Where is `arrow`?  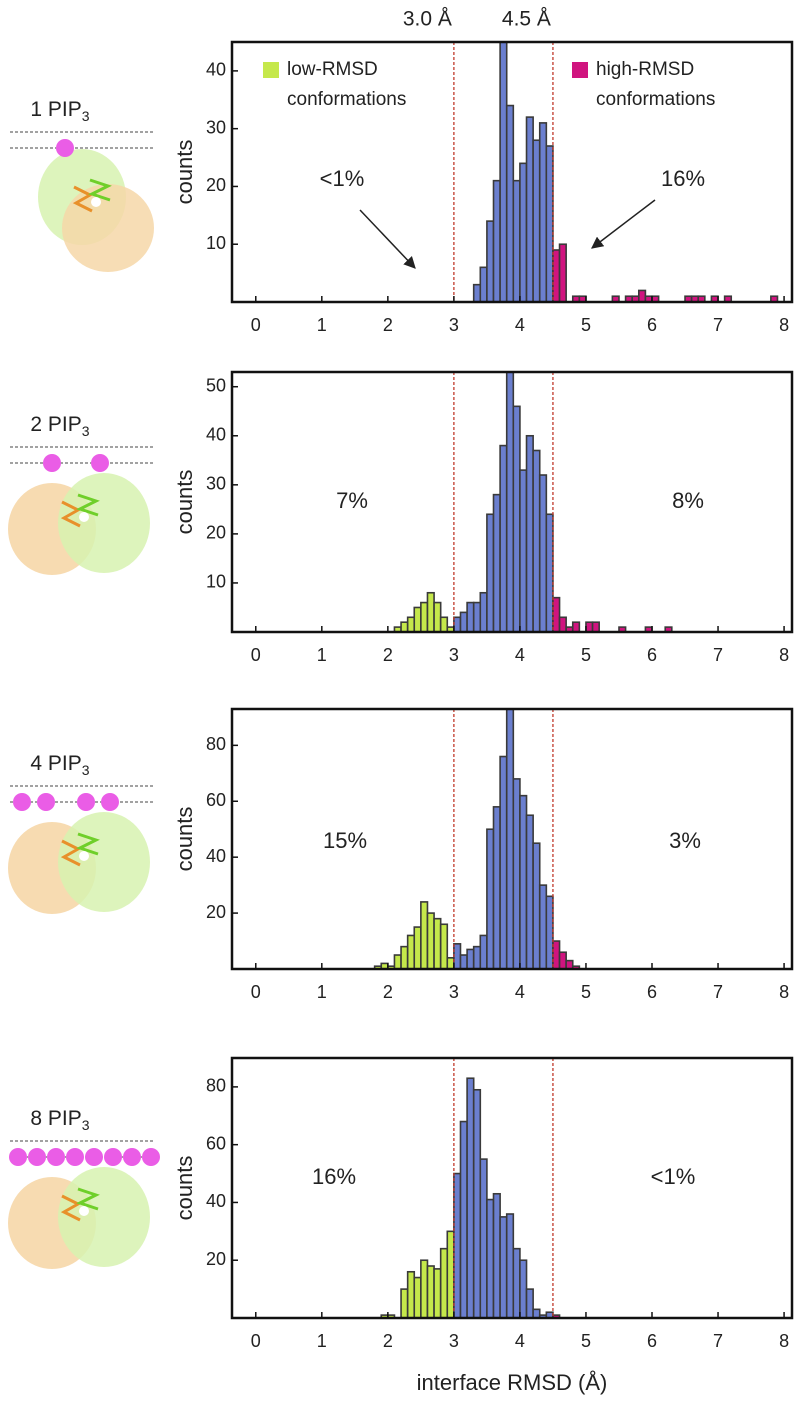
arrow is located at coordinates (387, 239).